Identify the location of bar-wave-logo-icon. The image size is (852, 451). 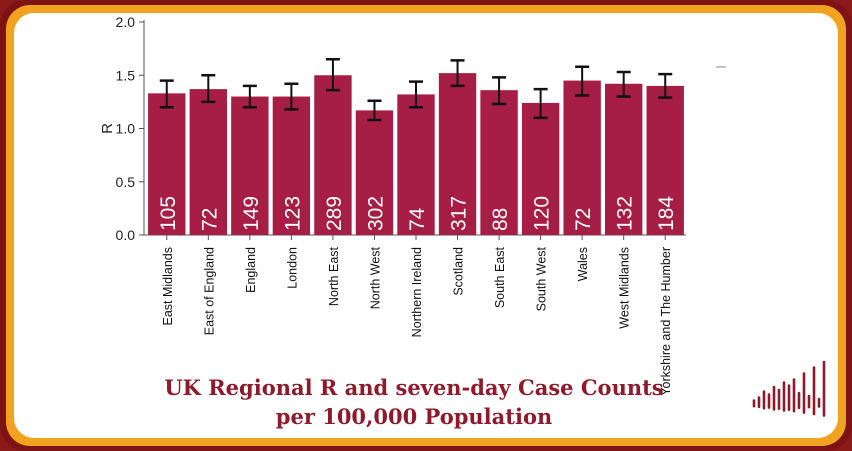
(789, 389).